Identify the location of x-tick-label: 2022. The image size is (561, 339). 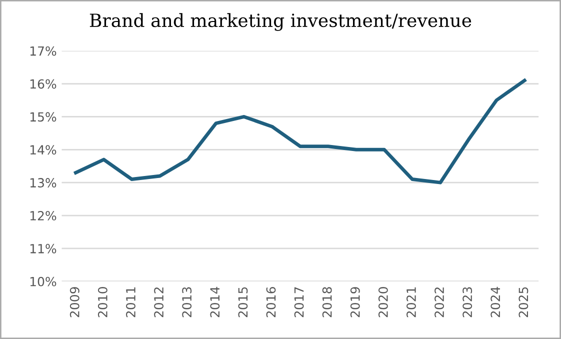
(439, 302).